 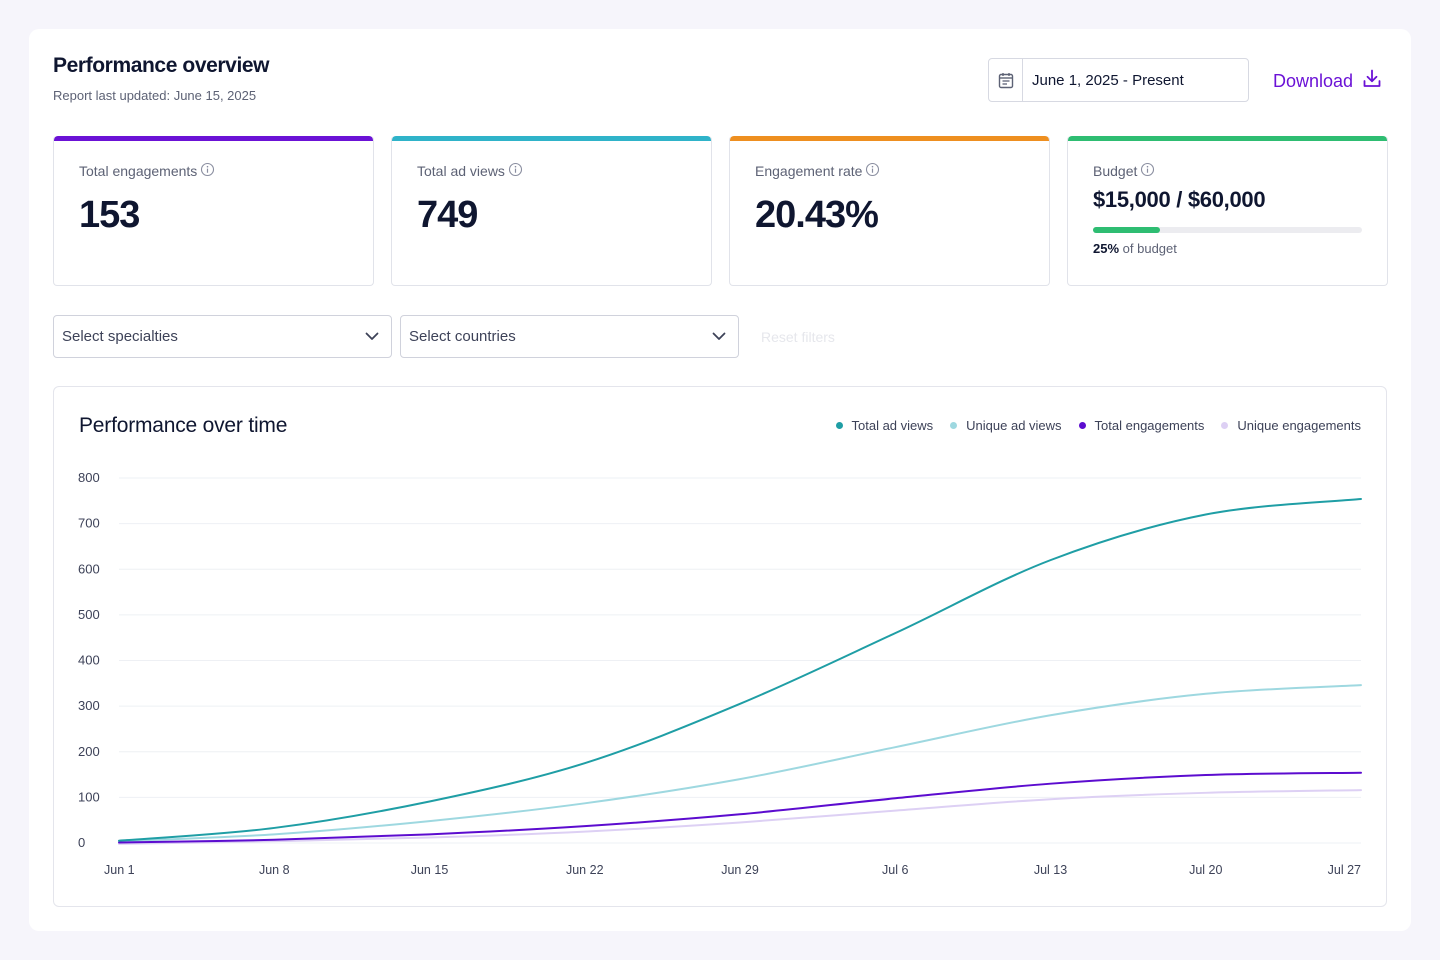 I want to click on legend-label: Unique engagements, so click(x=1299, y=425).